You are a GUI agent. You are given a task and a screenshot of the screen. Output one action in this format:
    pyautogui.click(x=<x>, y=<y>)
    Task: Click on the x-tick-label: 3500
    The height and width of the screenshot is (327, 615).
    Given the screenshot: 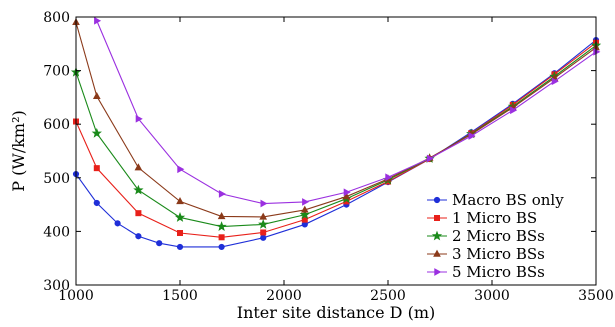 What is the action you would take?
    pyautogui.click(x=596, y=296)
    